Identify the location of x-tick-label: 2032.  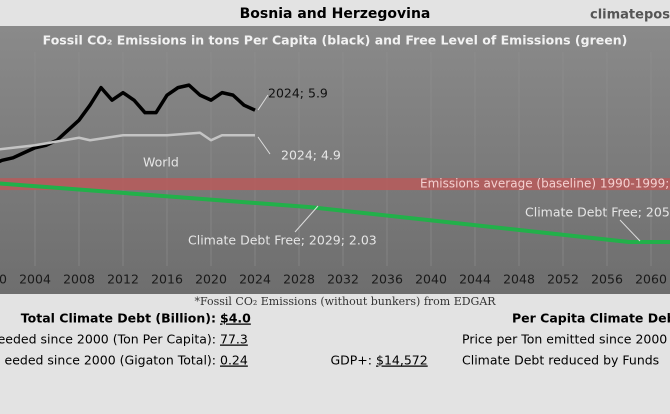
(343, 279).